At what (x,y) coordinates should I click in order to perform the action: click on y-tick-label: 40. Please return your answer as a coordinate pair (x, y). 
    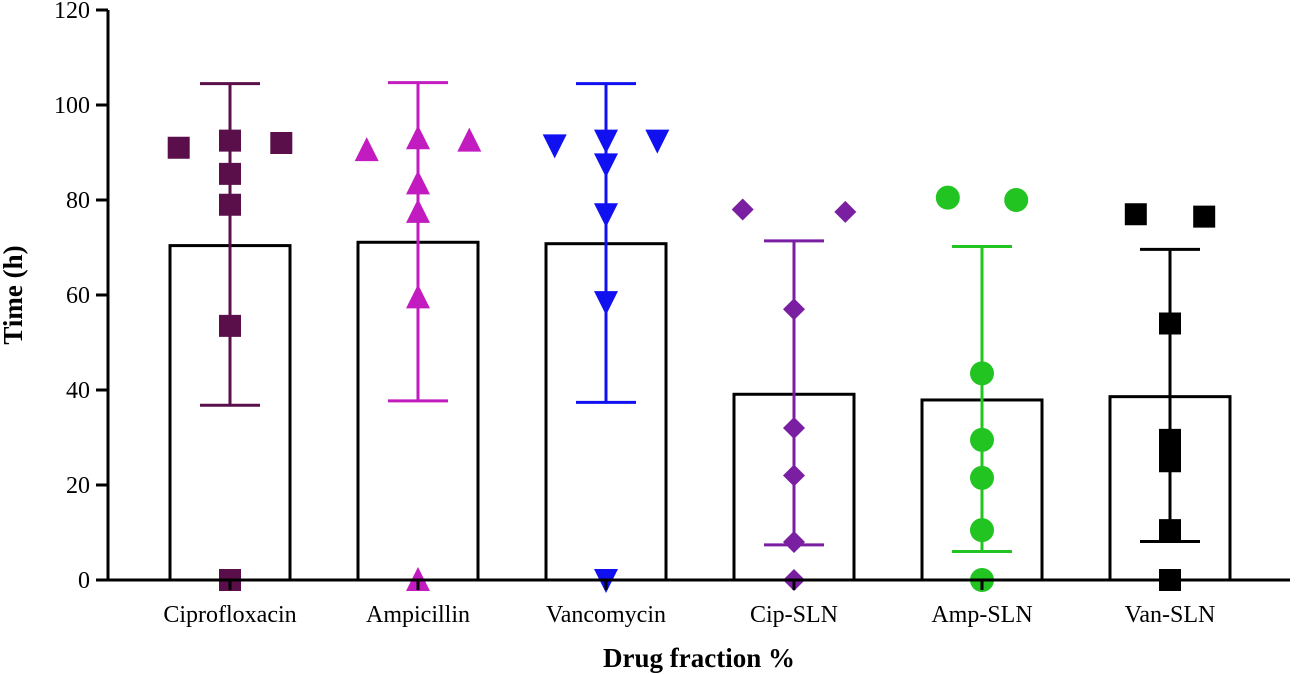
    Looking at the image, I should click on (78, 391).